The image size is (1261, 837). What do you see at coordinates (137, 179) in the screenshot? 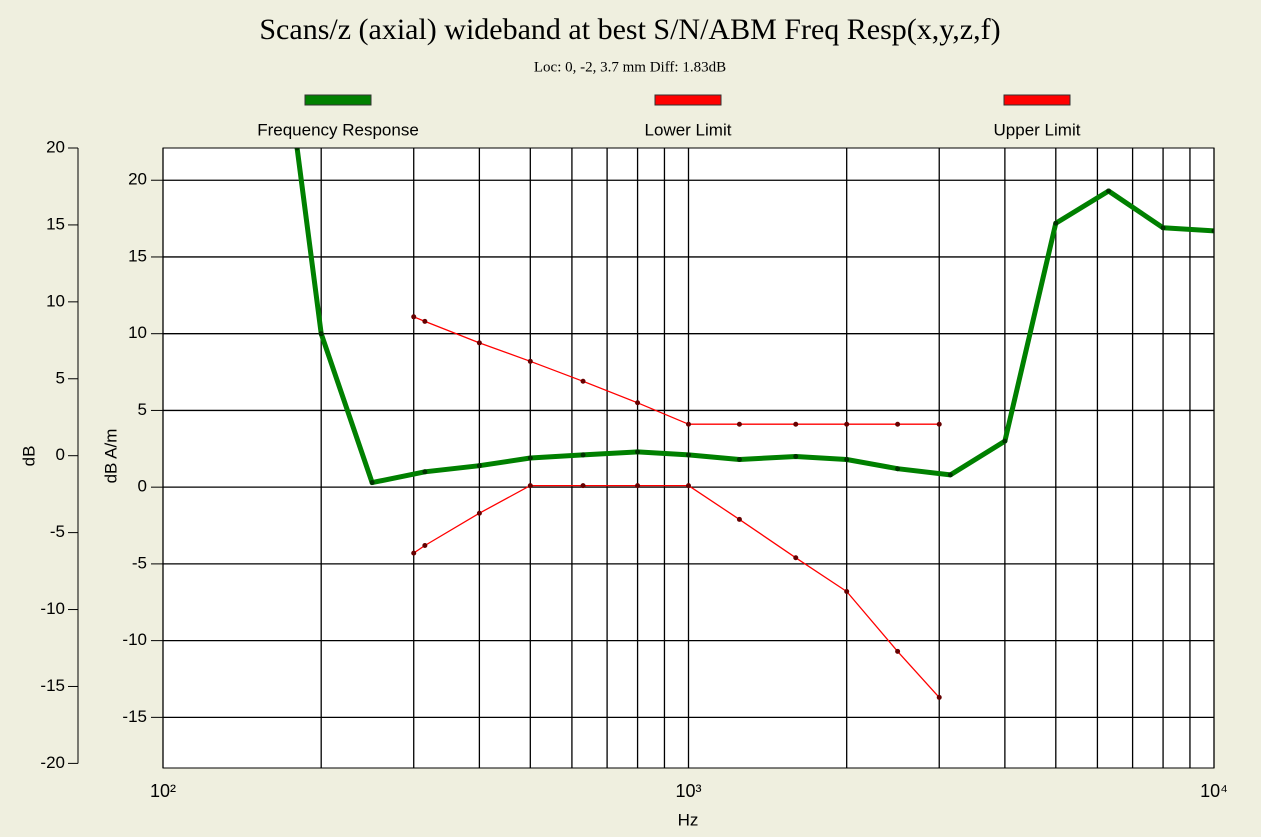
I see `y-tick-label: 20` at bounding box center [137, 179].